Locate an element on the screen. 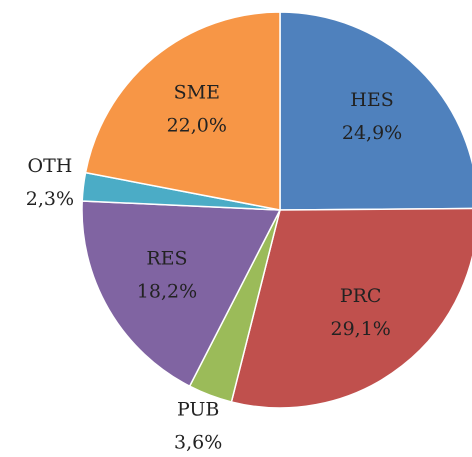 Image resolution: width=472 pixels, height=457 pixels. slice-category-label: RES is located at coordinates (166, 259).